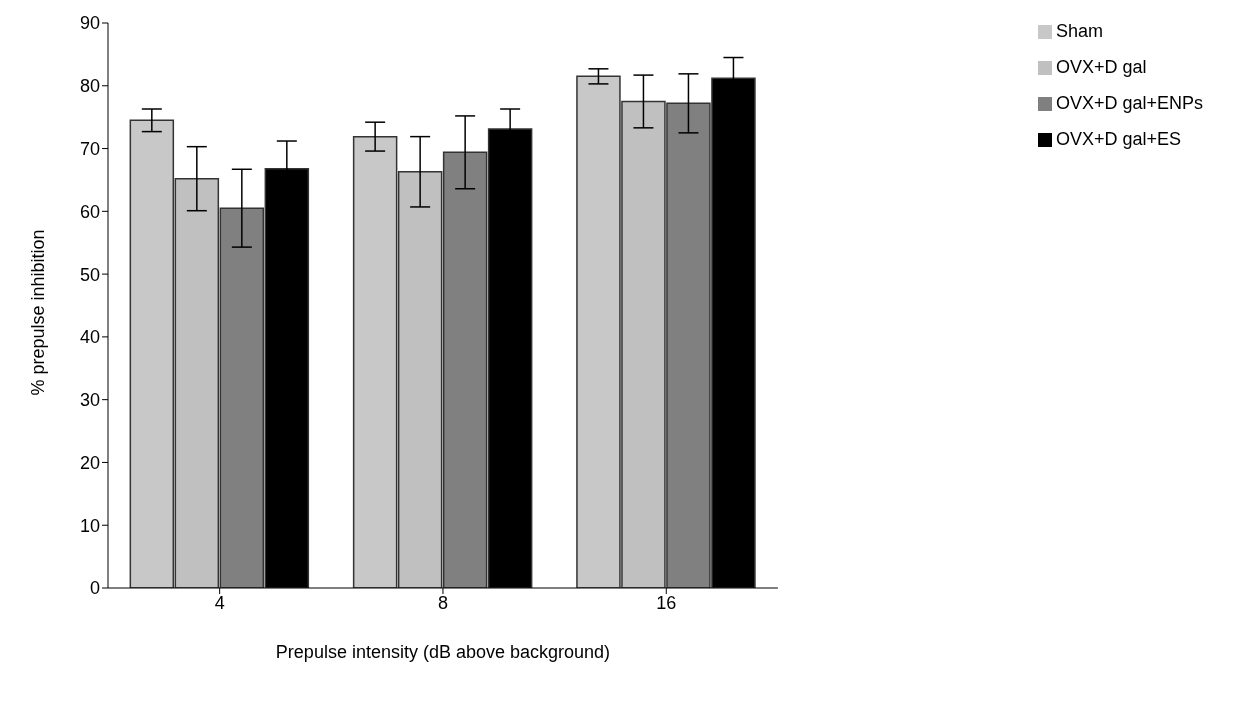 The height and width of the screenshot is (713, 1233). What do you see at coordinates (443, 652) in the screenshot?
I see `x-axis-title: Prepulse intensity (dB above background)` at bounding box center [443, 652].